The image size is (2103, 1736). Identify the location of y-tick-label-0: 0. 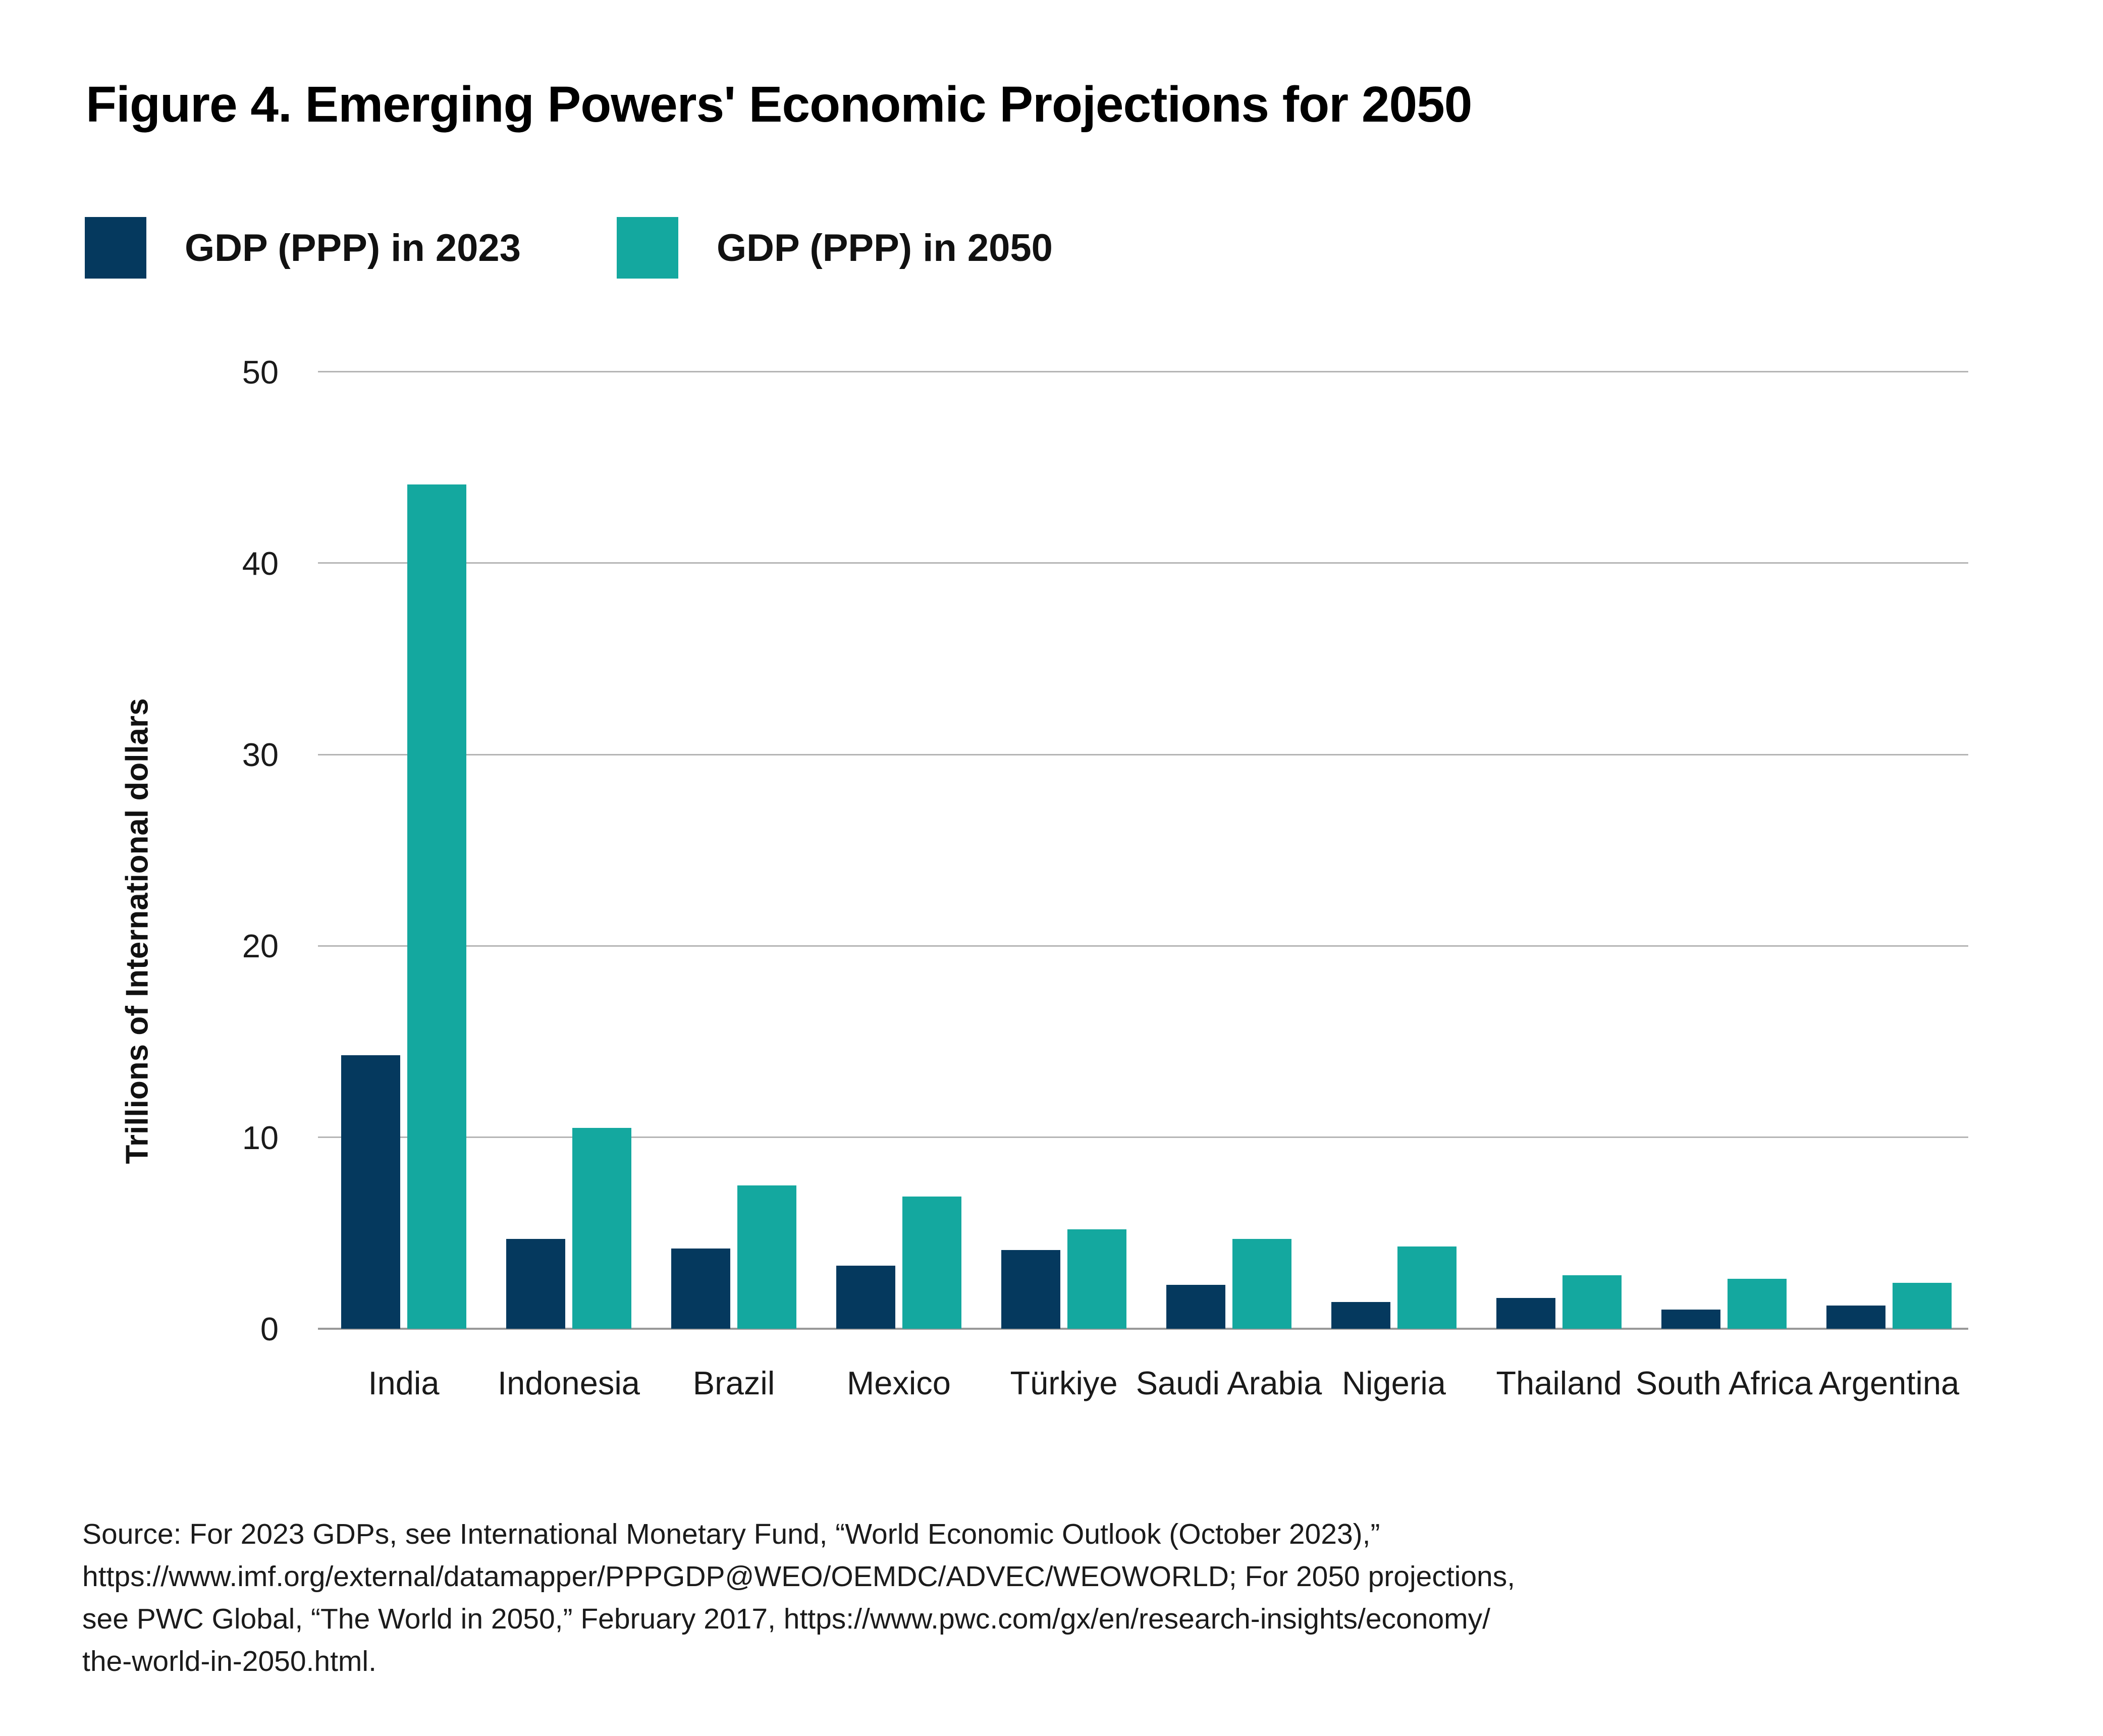
(269, 1329).